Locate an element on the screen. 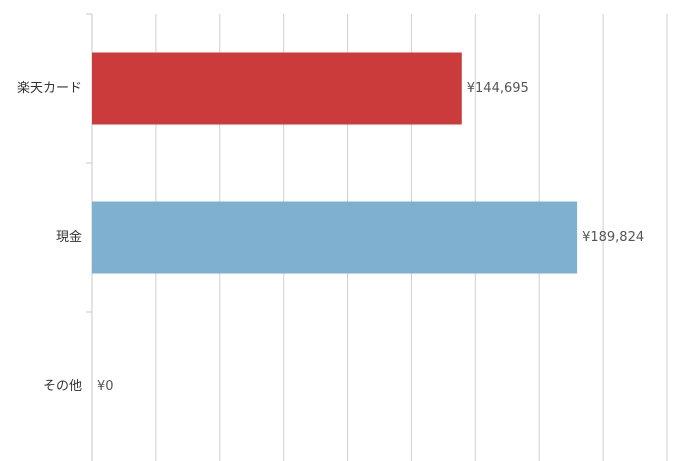 This screenshot has height=461, width=686. y-tick-label: 楽天カード is located at coordinates (49, 88).